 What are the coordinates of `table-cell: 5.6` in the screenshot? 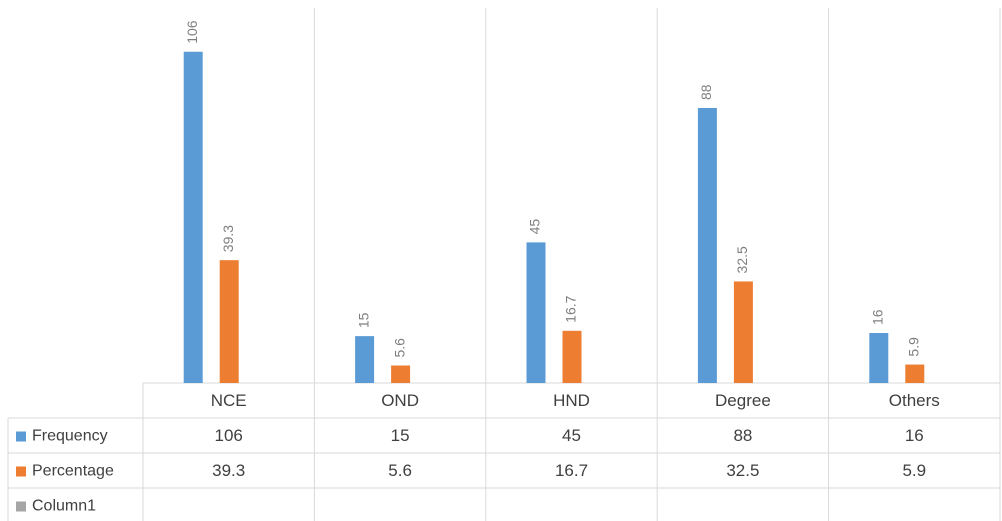 It's located at (400, 470).